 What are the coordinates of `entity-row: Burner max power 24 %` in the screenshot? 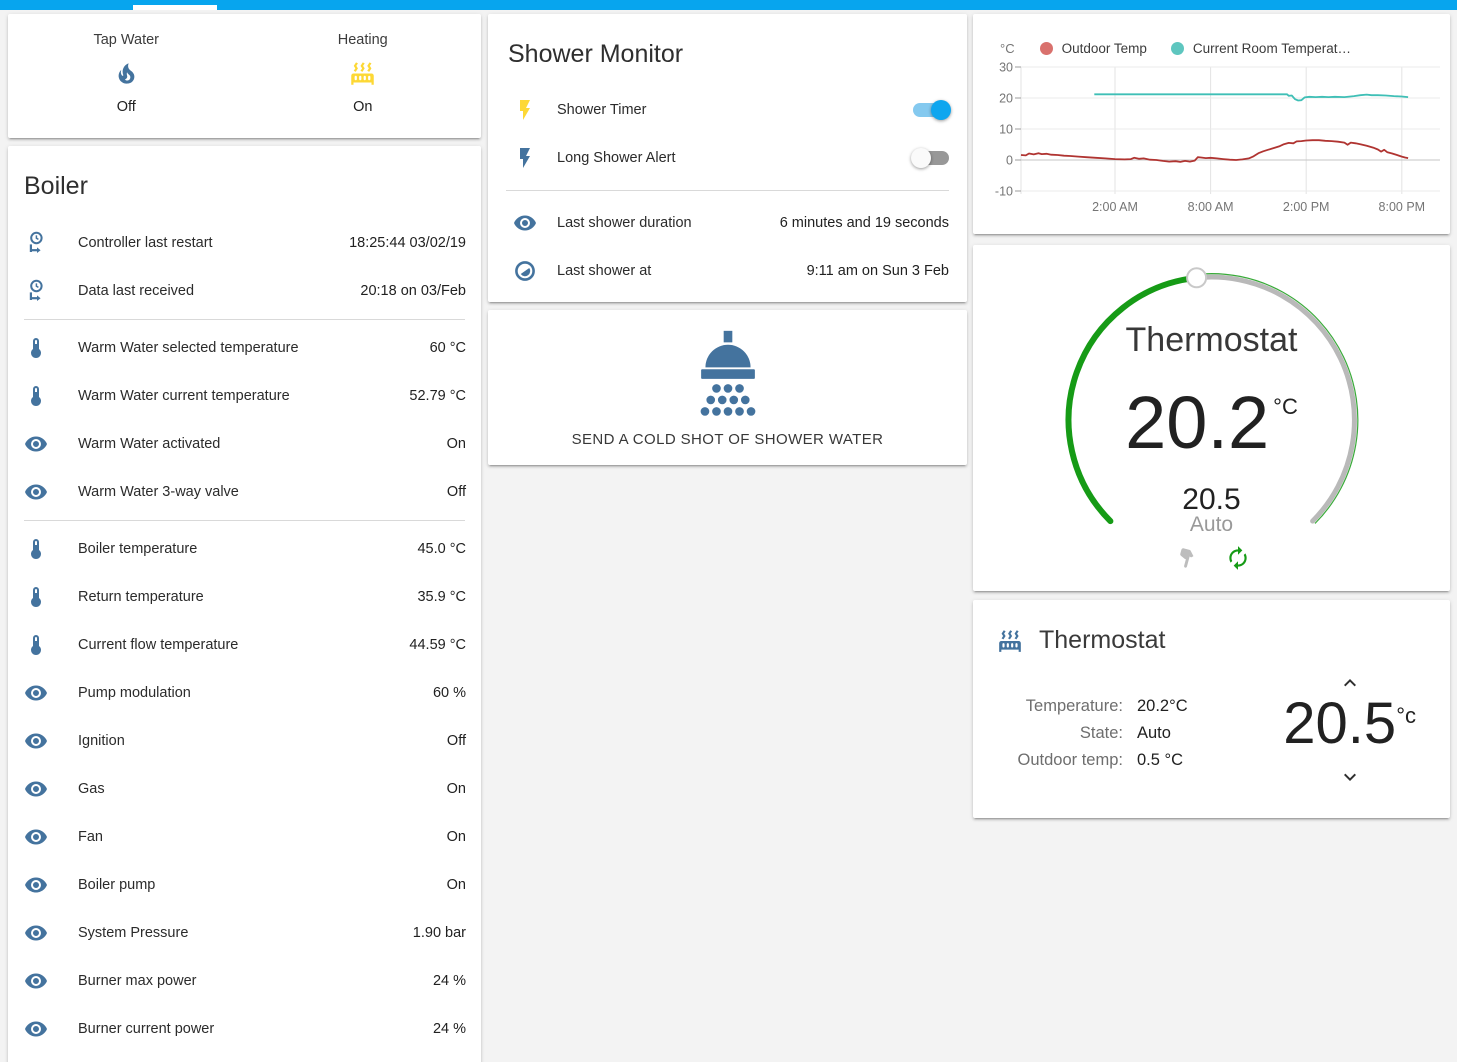 It's located at (244, 981).